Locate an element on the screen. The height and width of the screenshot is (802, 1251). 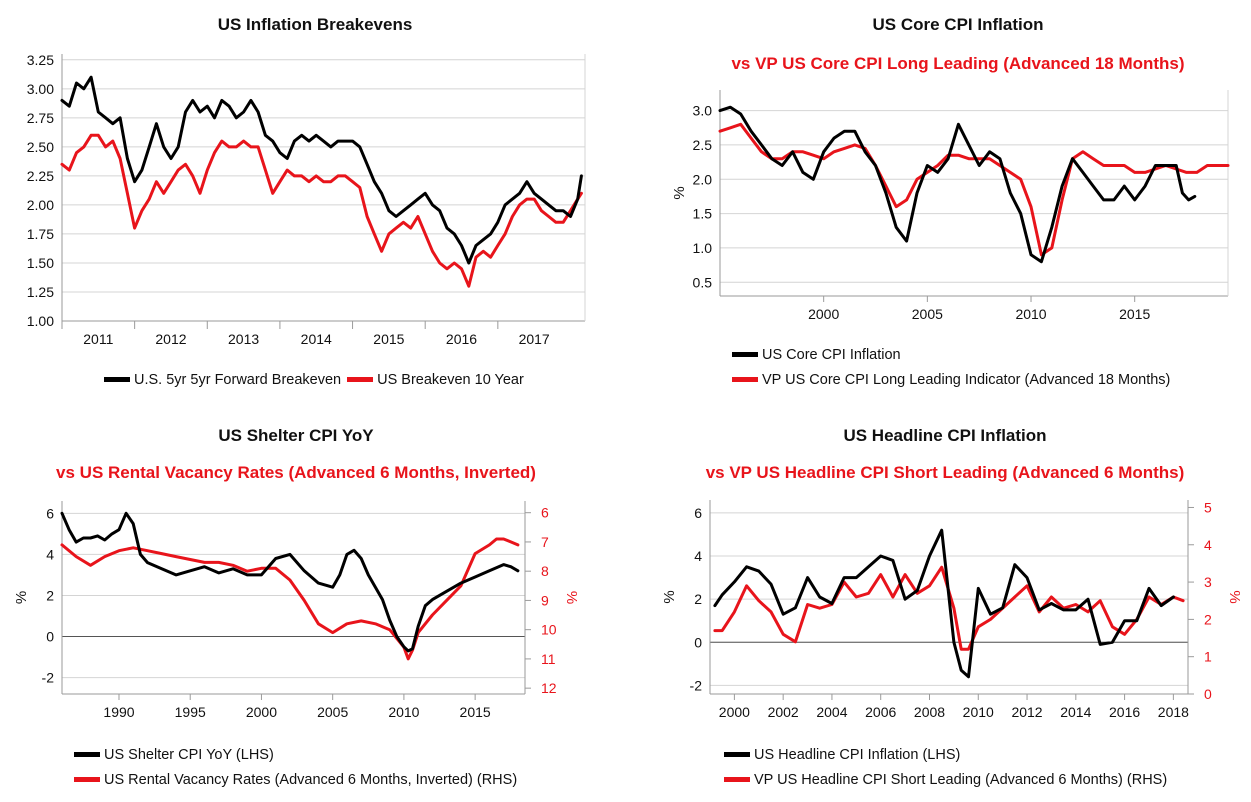
x-tick-label: 1990 is located at coordinates (118, 712).